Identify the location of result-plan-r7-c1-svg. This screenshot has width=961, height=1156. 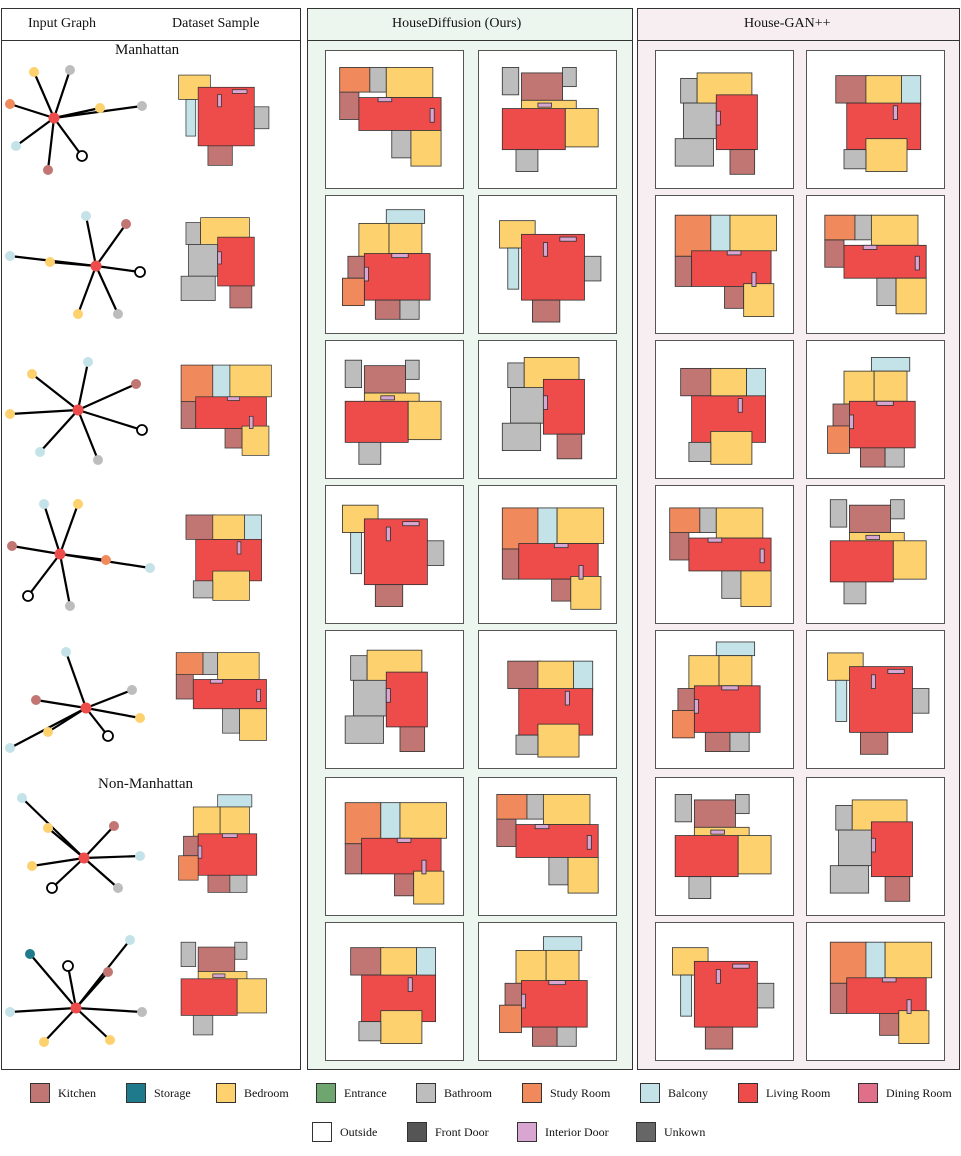
(393, 995).